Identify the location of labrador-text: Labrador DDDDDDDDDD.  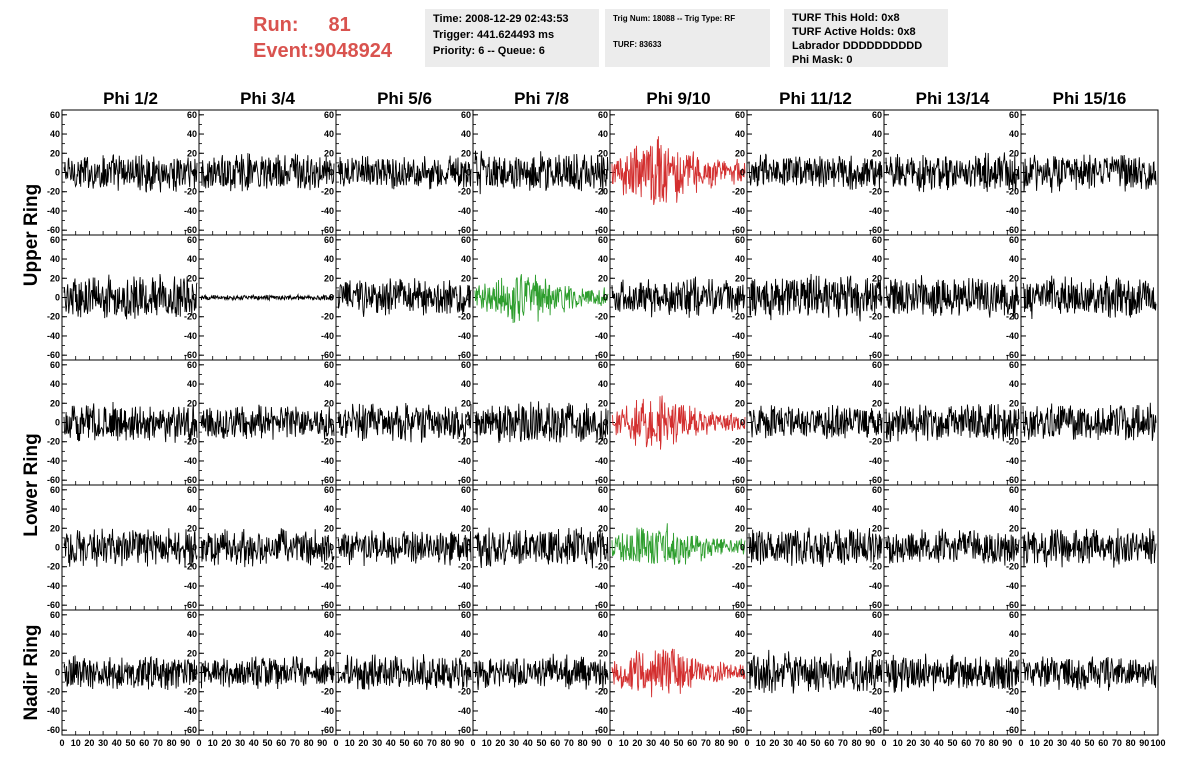
(857, 46).